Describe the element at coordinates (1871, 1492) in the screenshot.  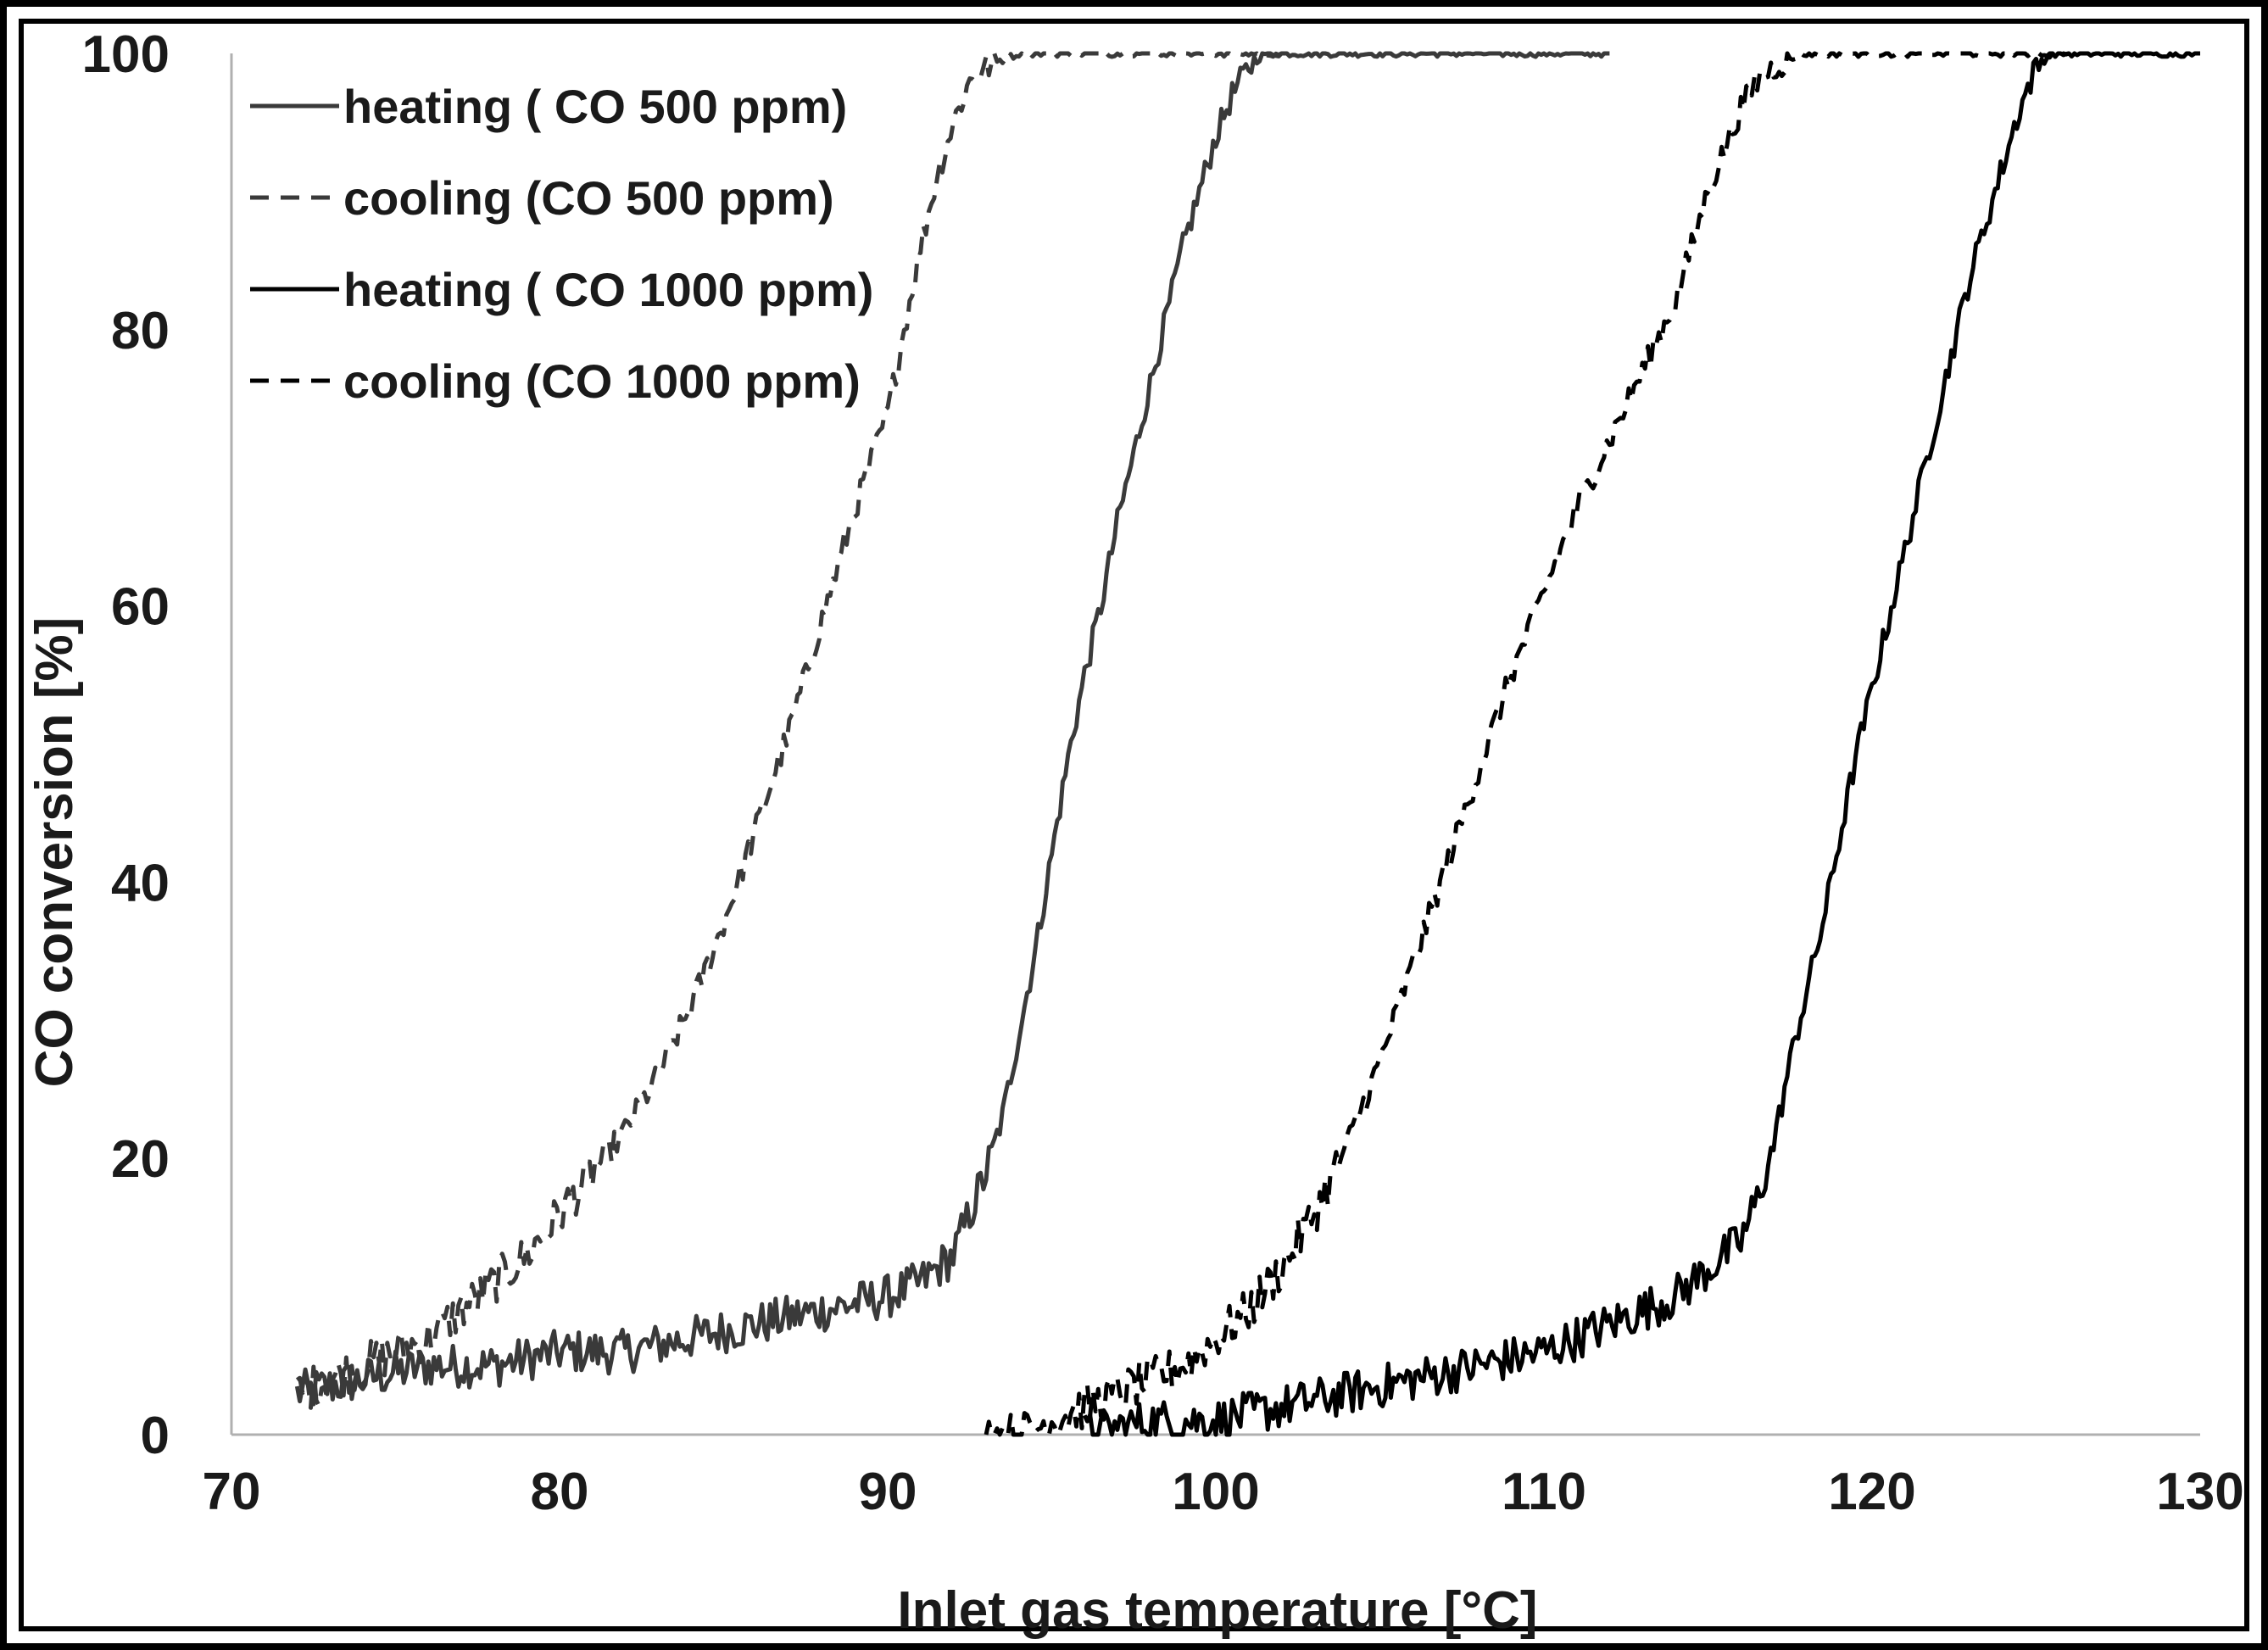
I see `x-tick-label: 120` at that location.